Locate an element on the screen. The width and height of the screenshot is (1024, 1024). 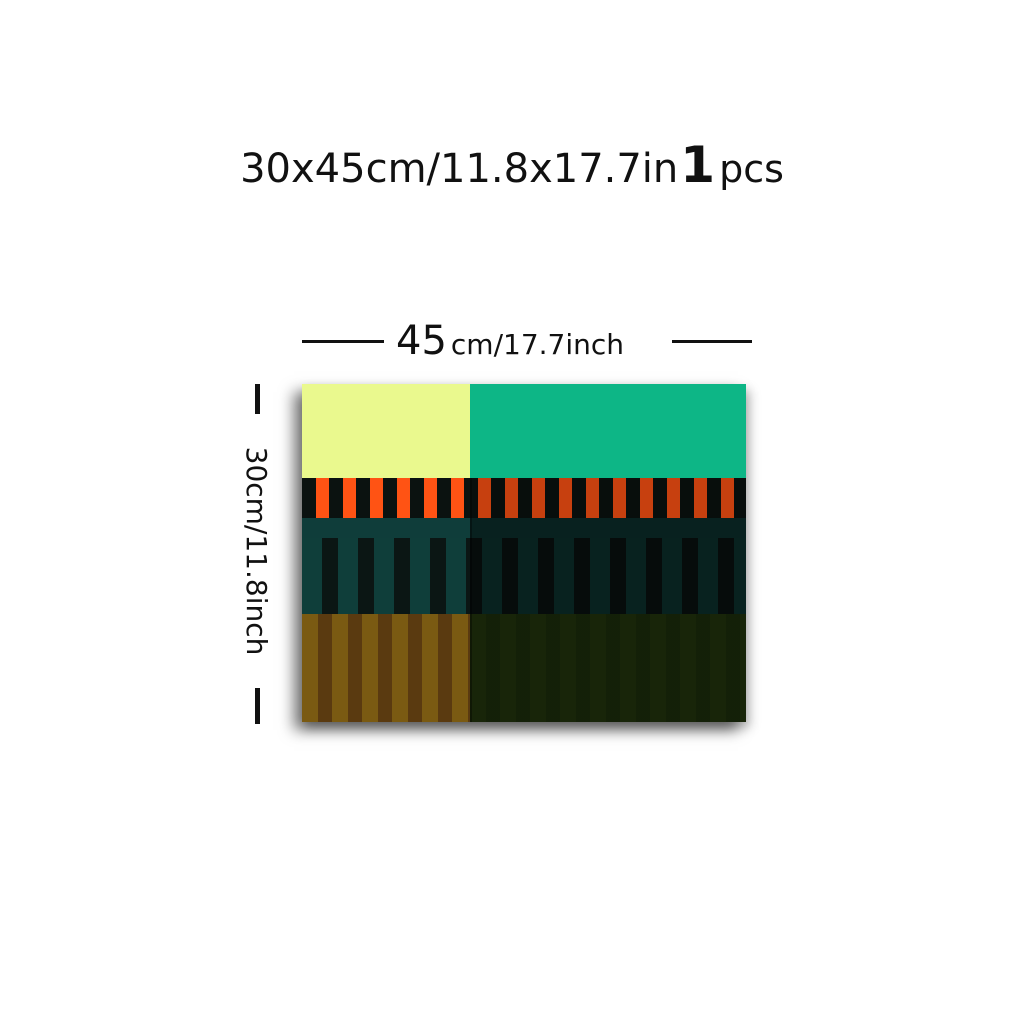
width-unit: cm/17.7inch is located at coordinates (537, 344).